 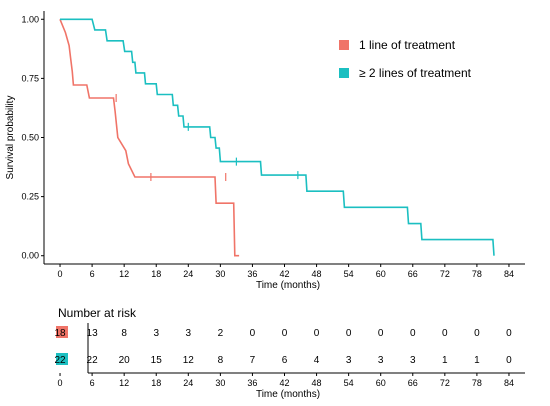 I want to click on y-tick-label: 0.25, so click(x=30, y=197).